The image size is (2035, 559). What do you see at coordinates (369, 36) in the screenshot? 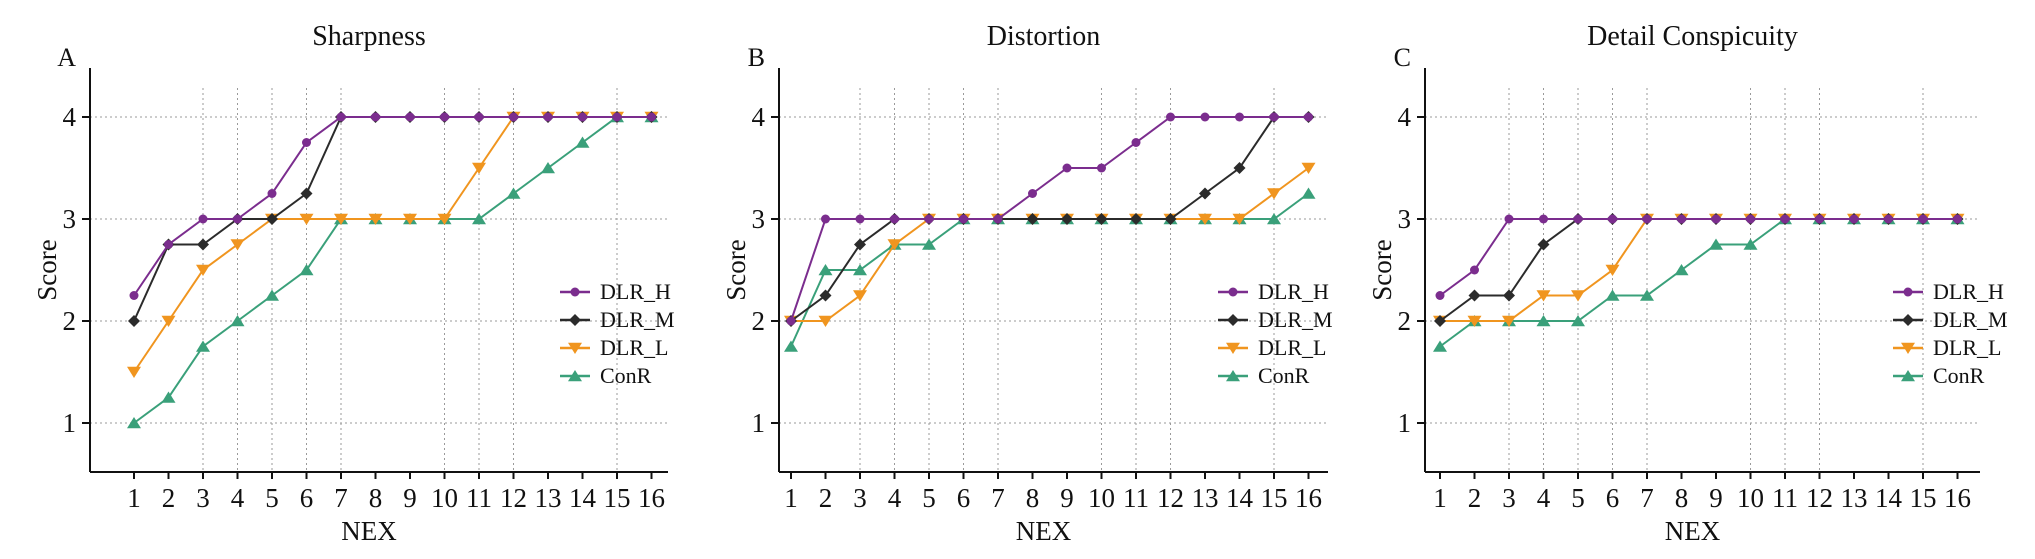
I see `chart-title: Sharpness` at bounding box center [369, 36].